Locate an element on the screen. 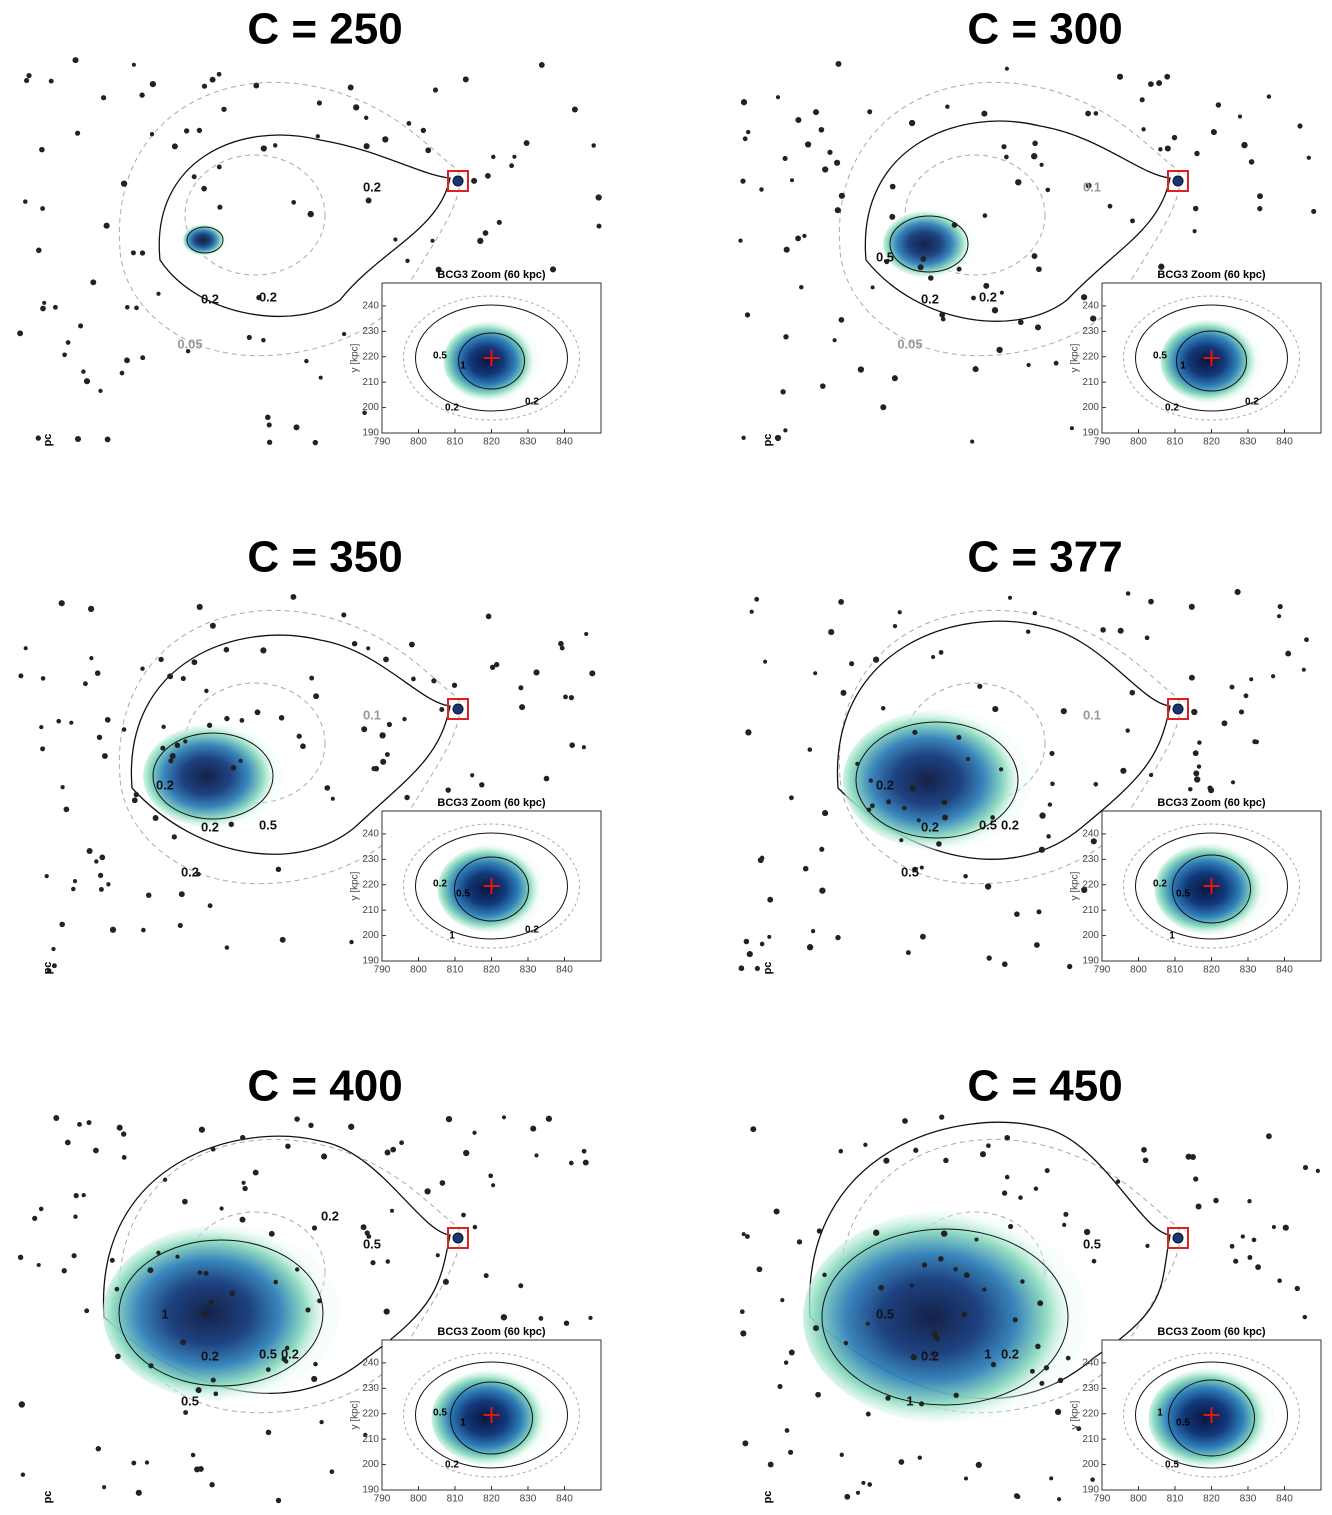 This screenshot has height=1515, width=1332. y-tick-label: 220 is located at coordinates (370, 356).